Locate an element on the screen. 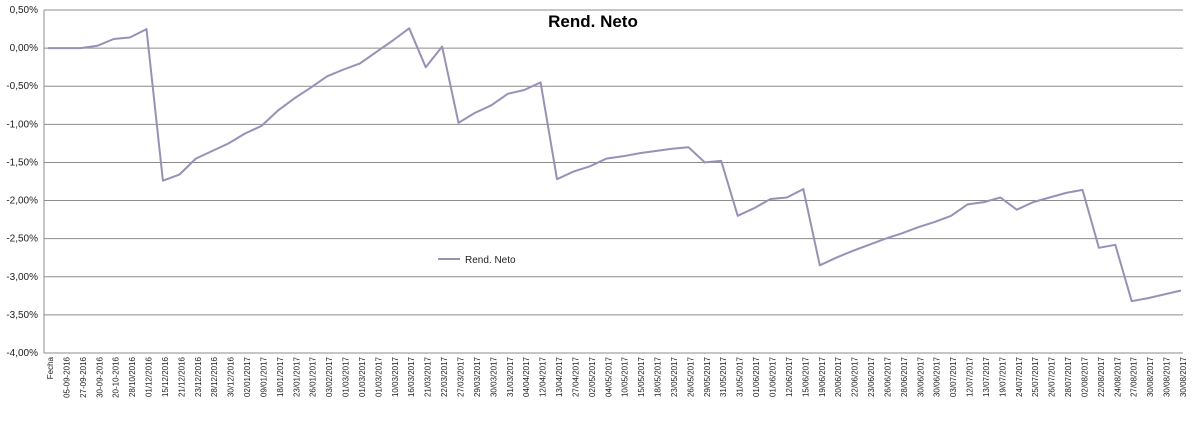  x-tick-label: 15/12/2016 is located at coordinates (165, 376).